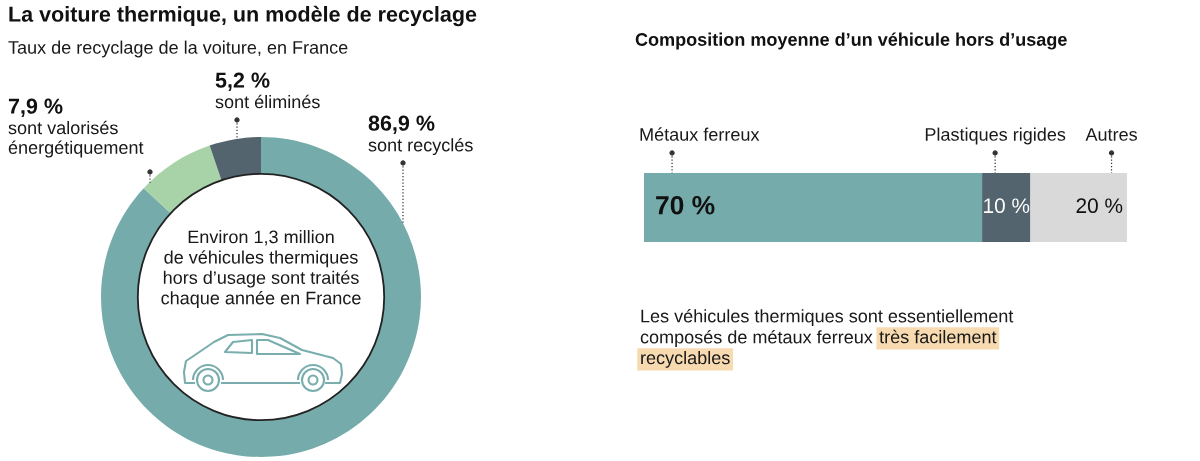  I want to click on series-label: Autres, so click(1111, 134).